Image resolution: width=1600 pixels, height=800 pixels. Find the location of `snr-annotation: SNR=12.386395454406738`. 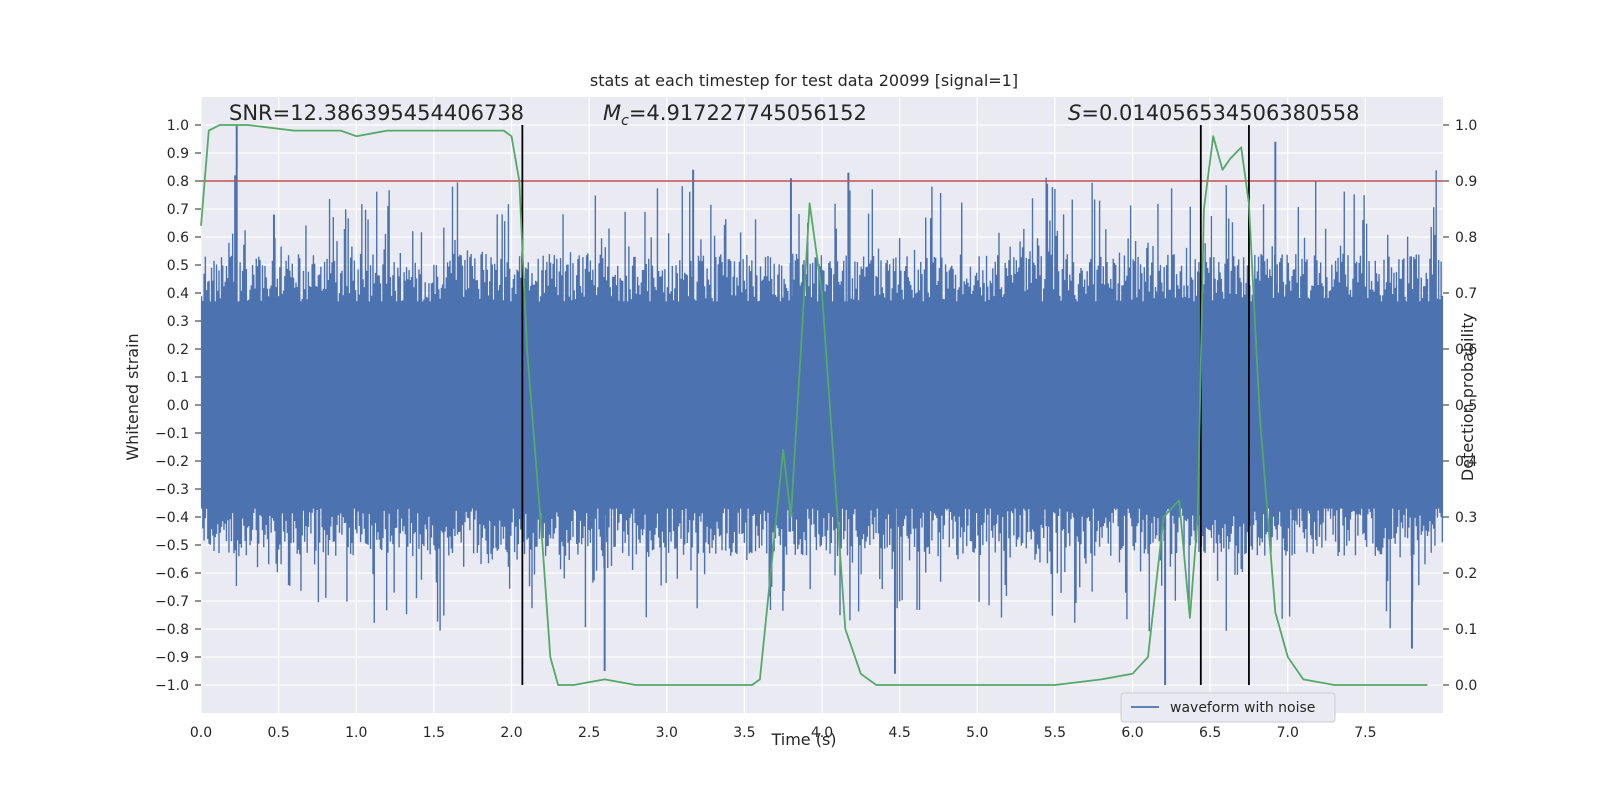

snr-annotation: SNR=12.386395454406738 is located at coordinates (376, 113).